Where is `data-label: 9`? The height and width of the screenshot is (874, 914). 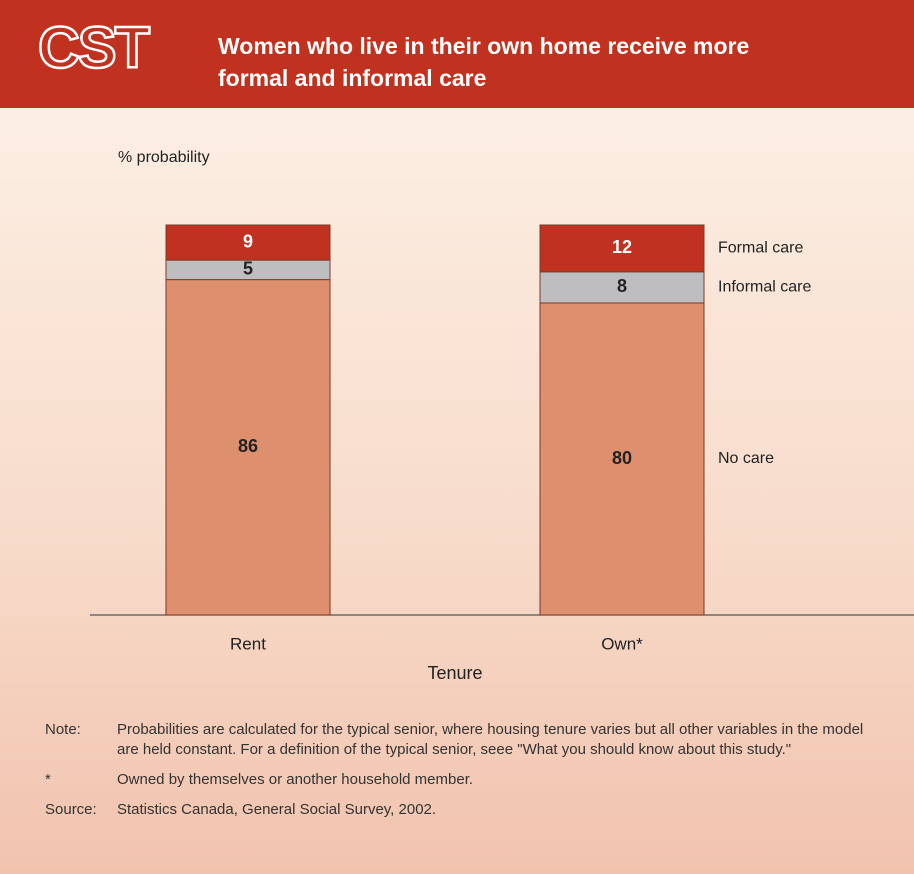
data-label: 9 is located at coordinates (248, 241).